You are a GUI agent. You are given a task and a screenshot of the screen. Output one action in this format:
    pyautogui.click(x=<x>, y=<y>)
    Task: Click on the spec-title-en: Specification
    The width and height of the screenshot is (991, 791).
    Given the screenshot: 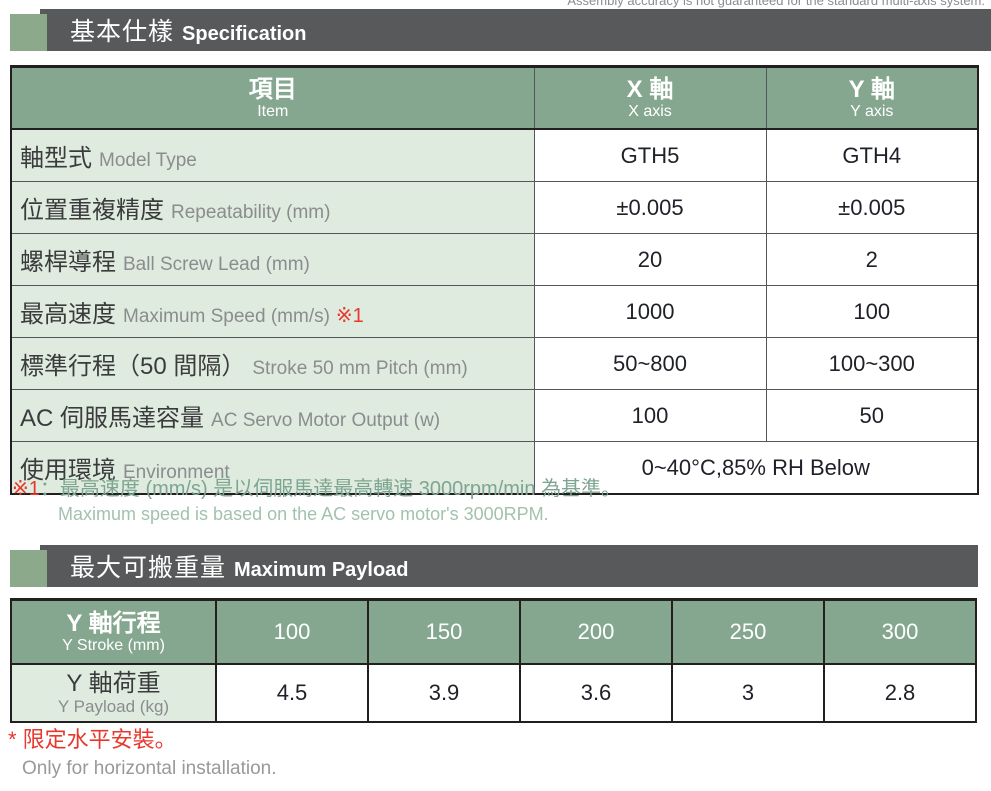 What is the action you would take?
    pyautogui.click(x=244, y=34)
    